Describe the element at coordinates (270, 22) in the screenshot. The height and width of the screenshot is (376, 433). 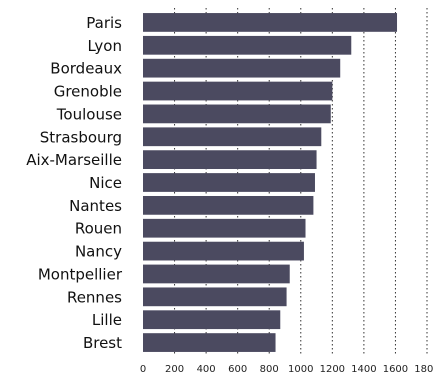
I see `bar-paris` at that location.